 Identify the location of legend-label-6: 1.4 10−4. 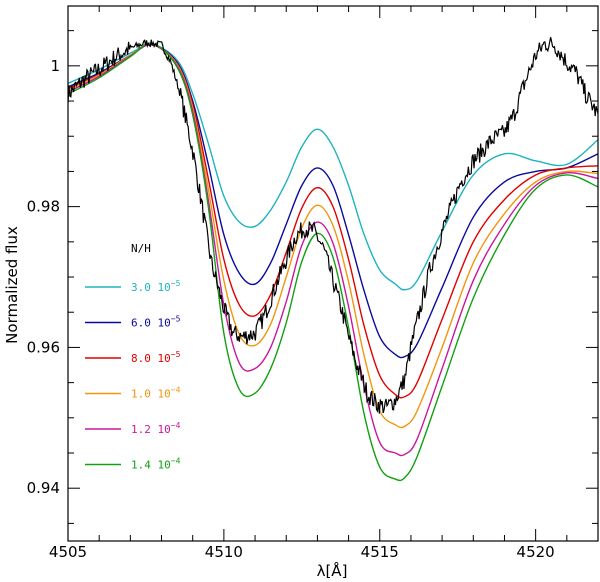
(156, 464).